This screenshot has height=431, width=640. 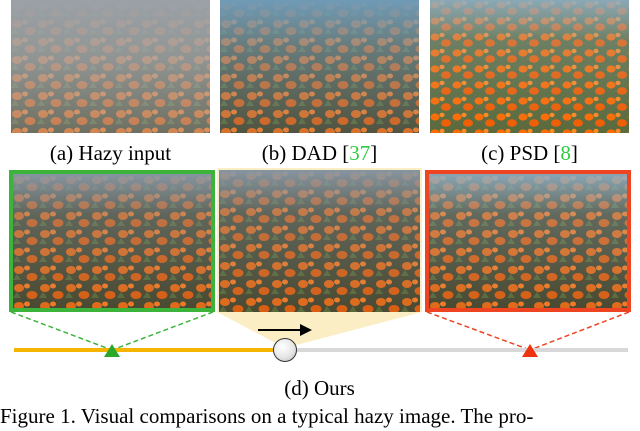 I want to click on caption-ours: (d) Ours, so click(x=319, y=388).